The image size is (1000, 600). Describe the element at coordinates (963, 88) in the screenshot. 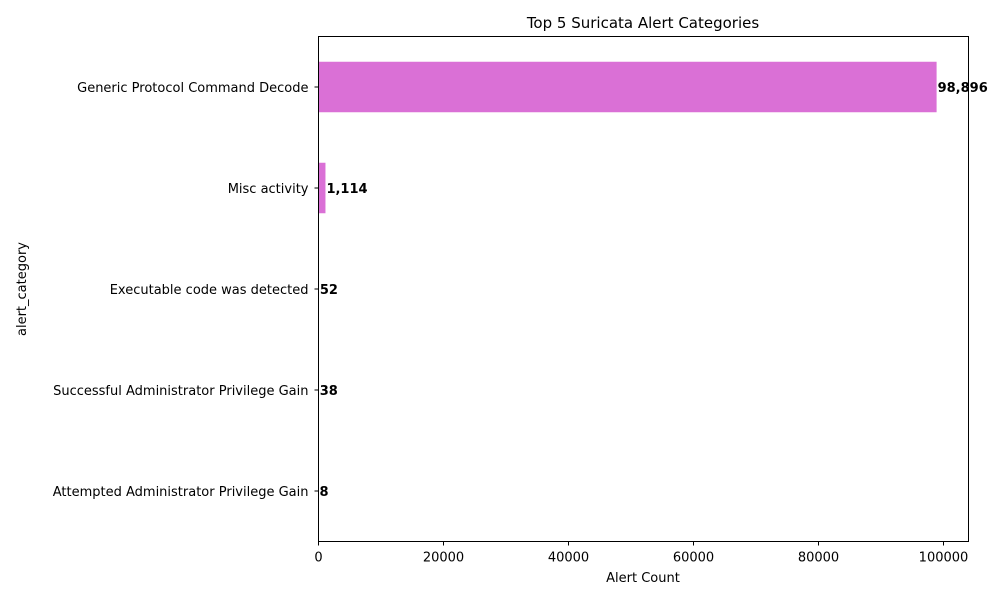

I see `value-label: 98,896` at that location.